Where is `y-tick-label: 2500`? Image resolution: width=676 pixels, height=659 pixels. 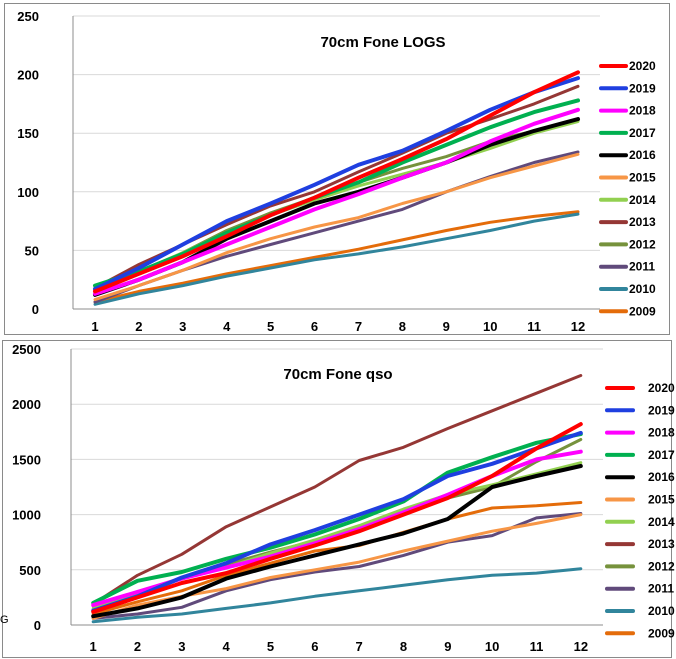
y-tick-label: 2500 is located at coordinates (26, 349).